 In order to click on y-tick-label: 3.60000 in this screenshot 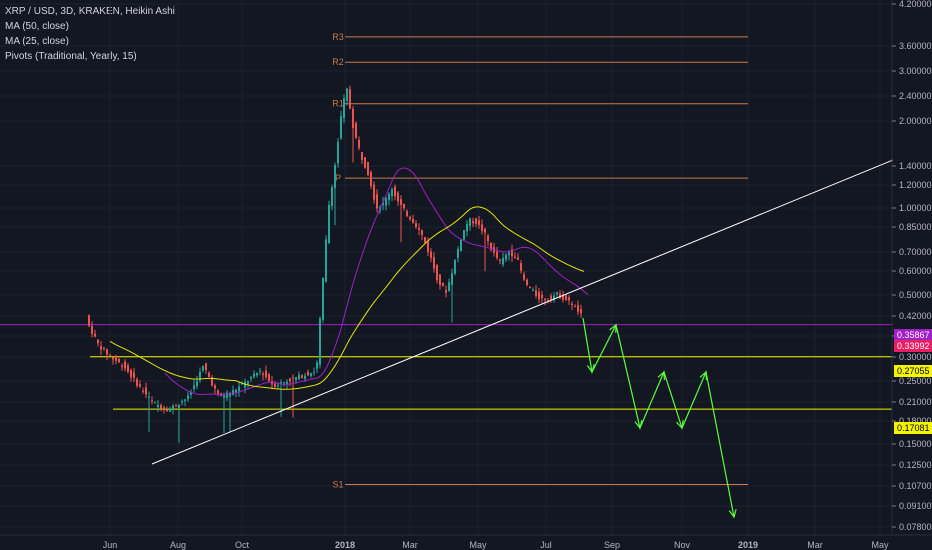, I will do `click(915, 46)`.